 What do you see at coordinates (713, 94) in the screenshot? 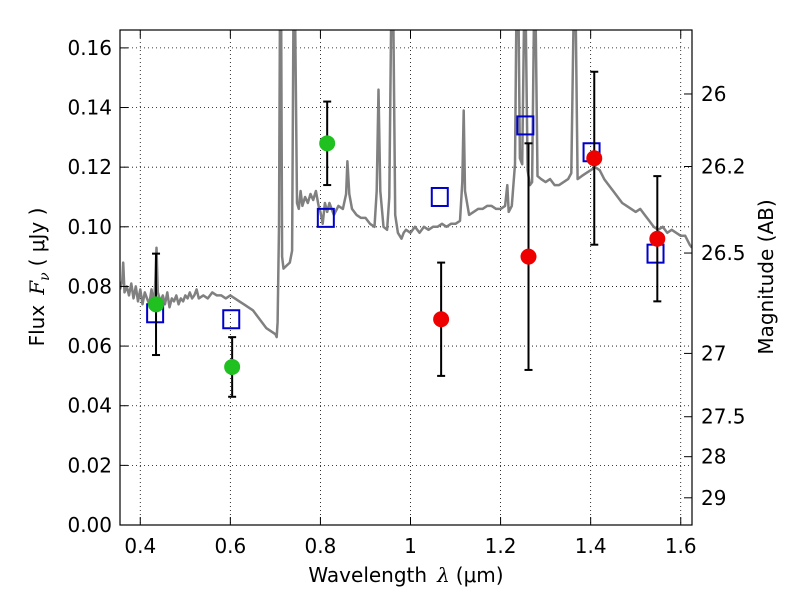
I see `y2-tick-label: 26` at bounding box center [713, 94].